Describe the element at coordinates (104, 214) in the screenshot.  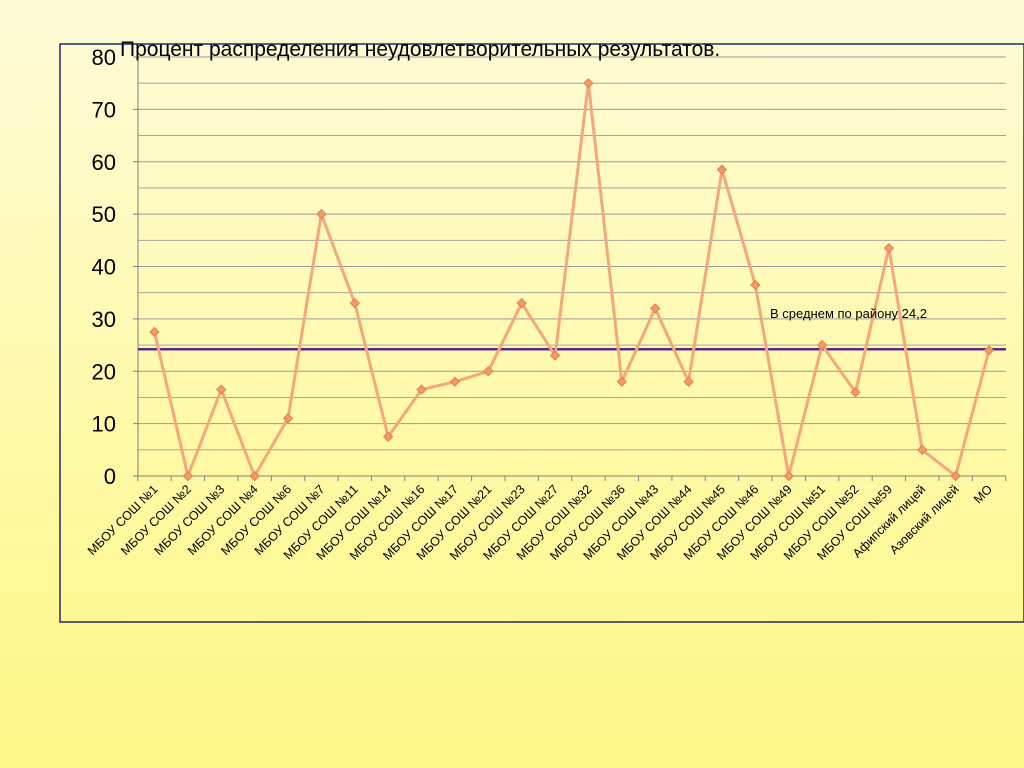
I see `y-tick-label: 50` at that location.